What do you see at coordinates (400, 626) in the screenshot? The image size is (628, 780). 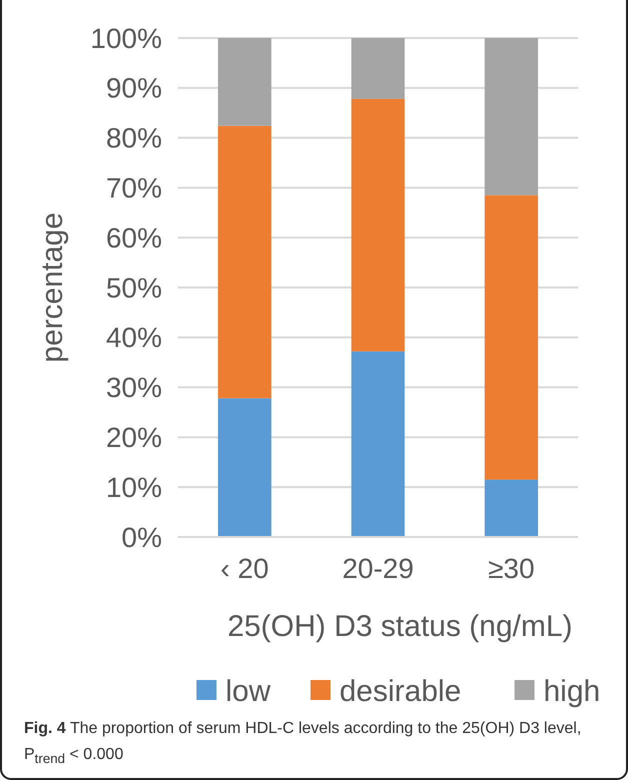 I see `x-axis-title: 25(OH) D3 status (ng/mL)` at bounding box center [400, 626].